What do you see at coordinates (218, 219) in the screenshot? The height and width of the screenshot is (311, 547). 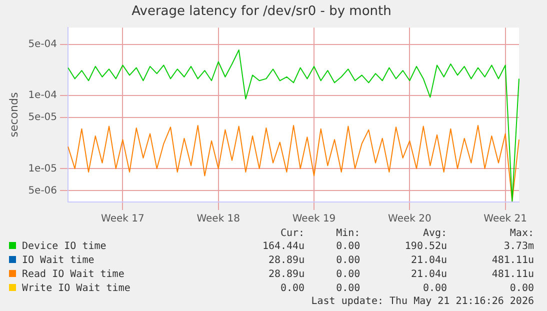 I see `x-tick-label: Week 18` at bounding box center [218, 219].